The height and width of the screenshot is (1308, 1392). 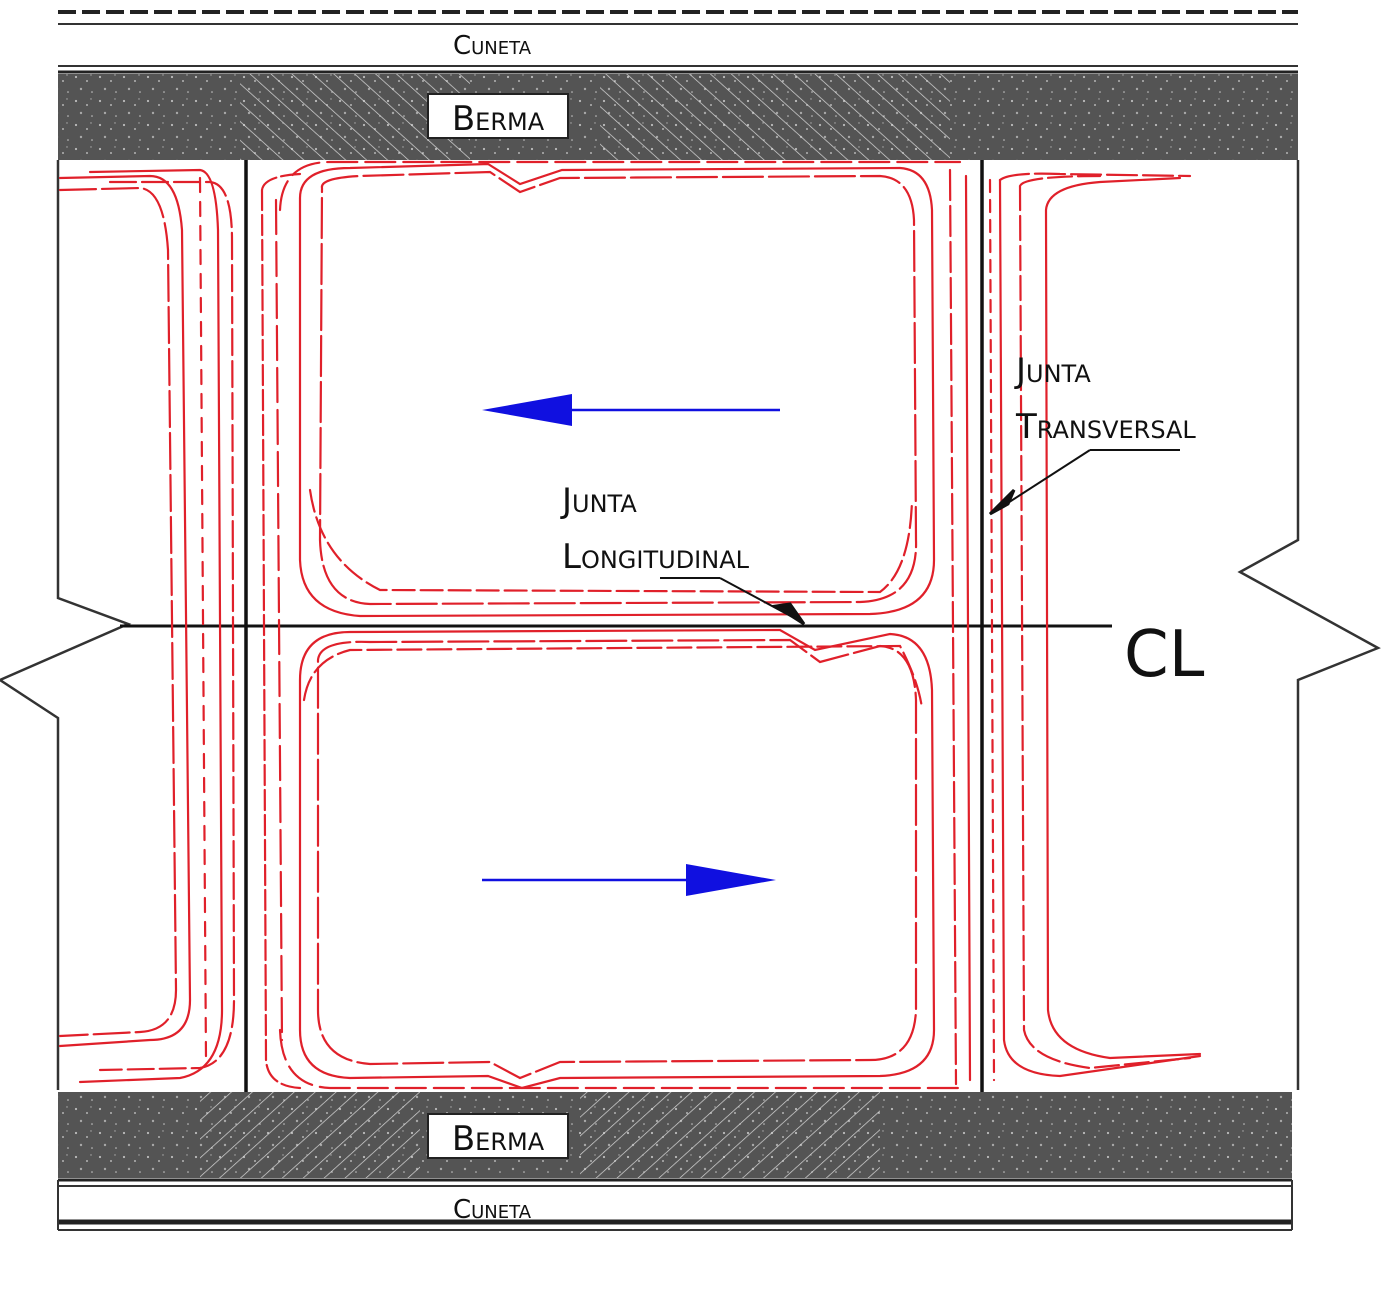 What do you see at coordinates (1052, 371) in the screenshot?
I see `junta-transversal-label-1: Junta` at bounding box center [1052, 371].